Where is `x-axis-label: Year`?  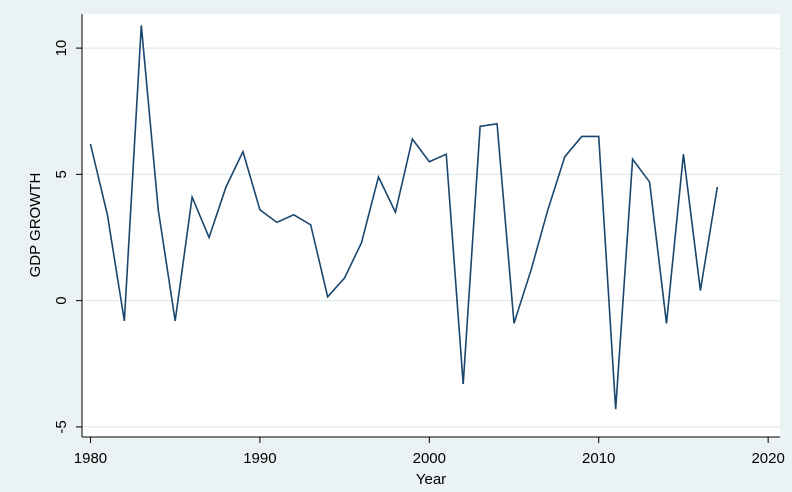 x-axis-label: Year is located at coordinates (431, 479).